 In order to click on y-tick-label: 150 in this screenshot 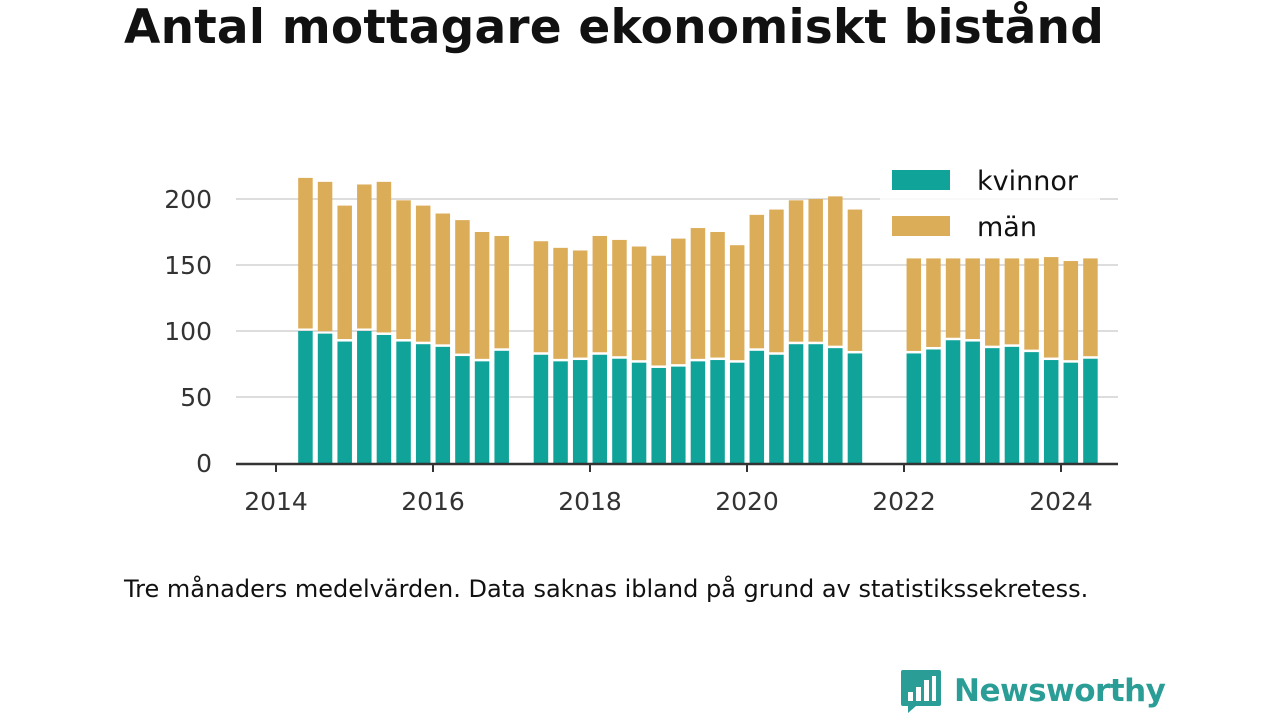, I will do `click(188, 265)`.